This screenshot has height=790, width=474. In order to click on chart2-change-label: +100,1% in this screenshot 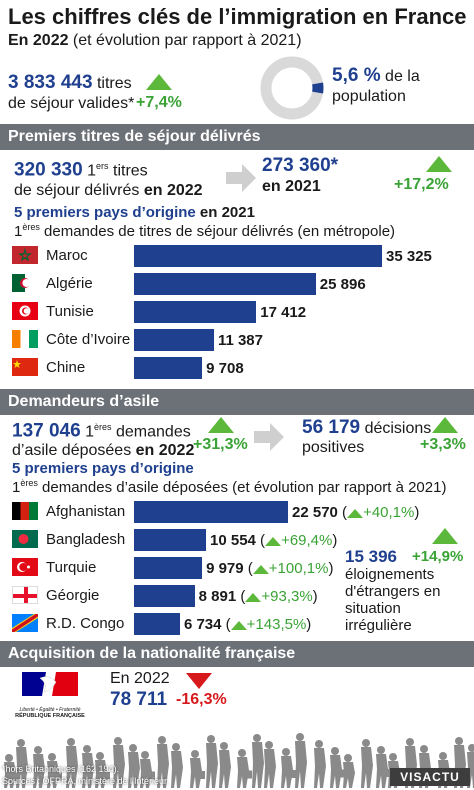, I will do `click(298, 568)`.